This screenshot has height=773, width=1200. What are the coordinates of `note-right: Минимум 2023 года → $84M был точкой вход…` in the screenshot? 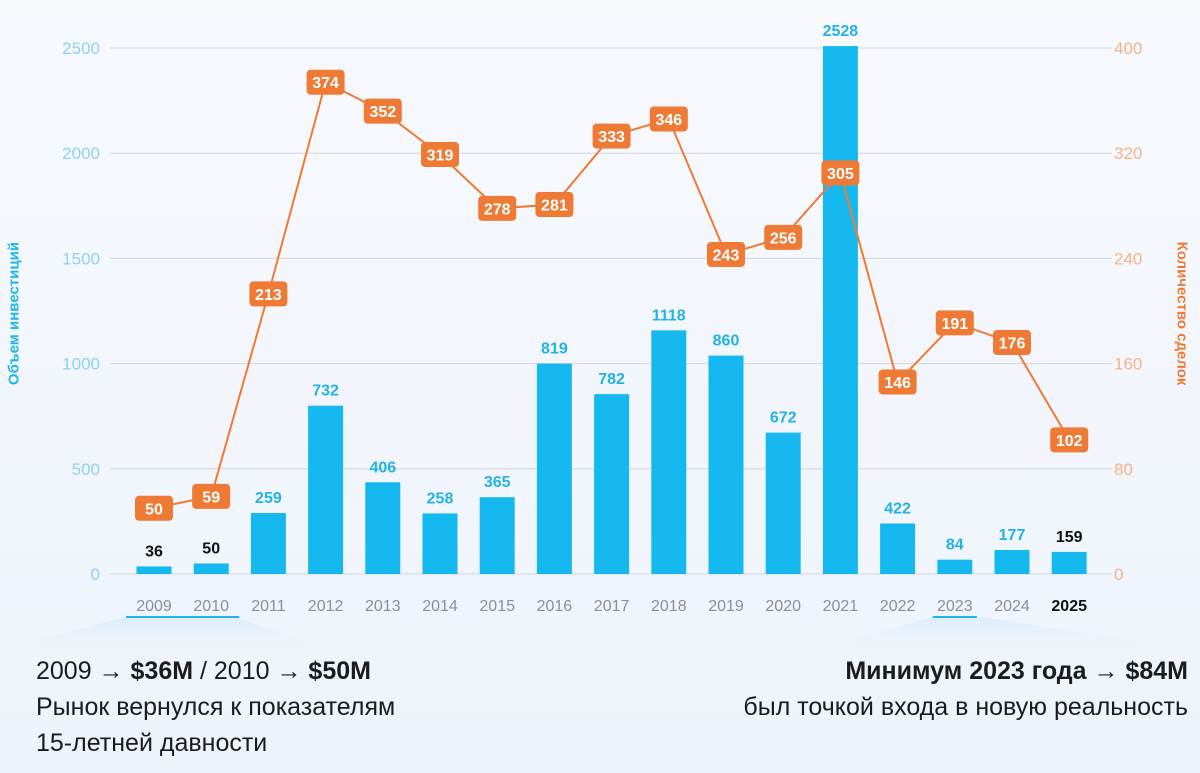 It's located at (965, 689).